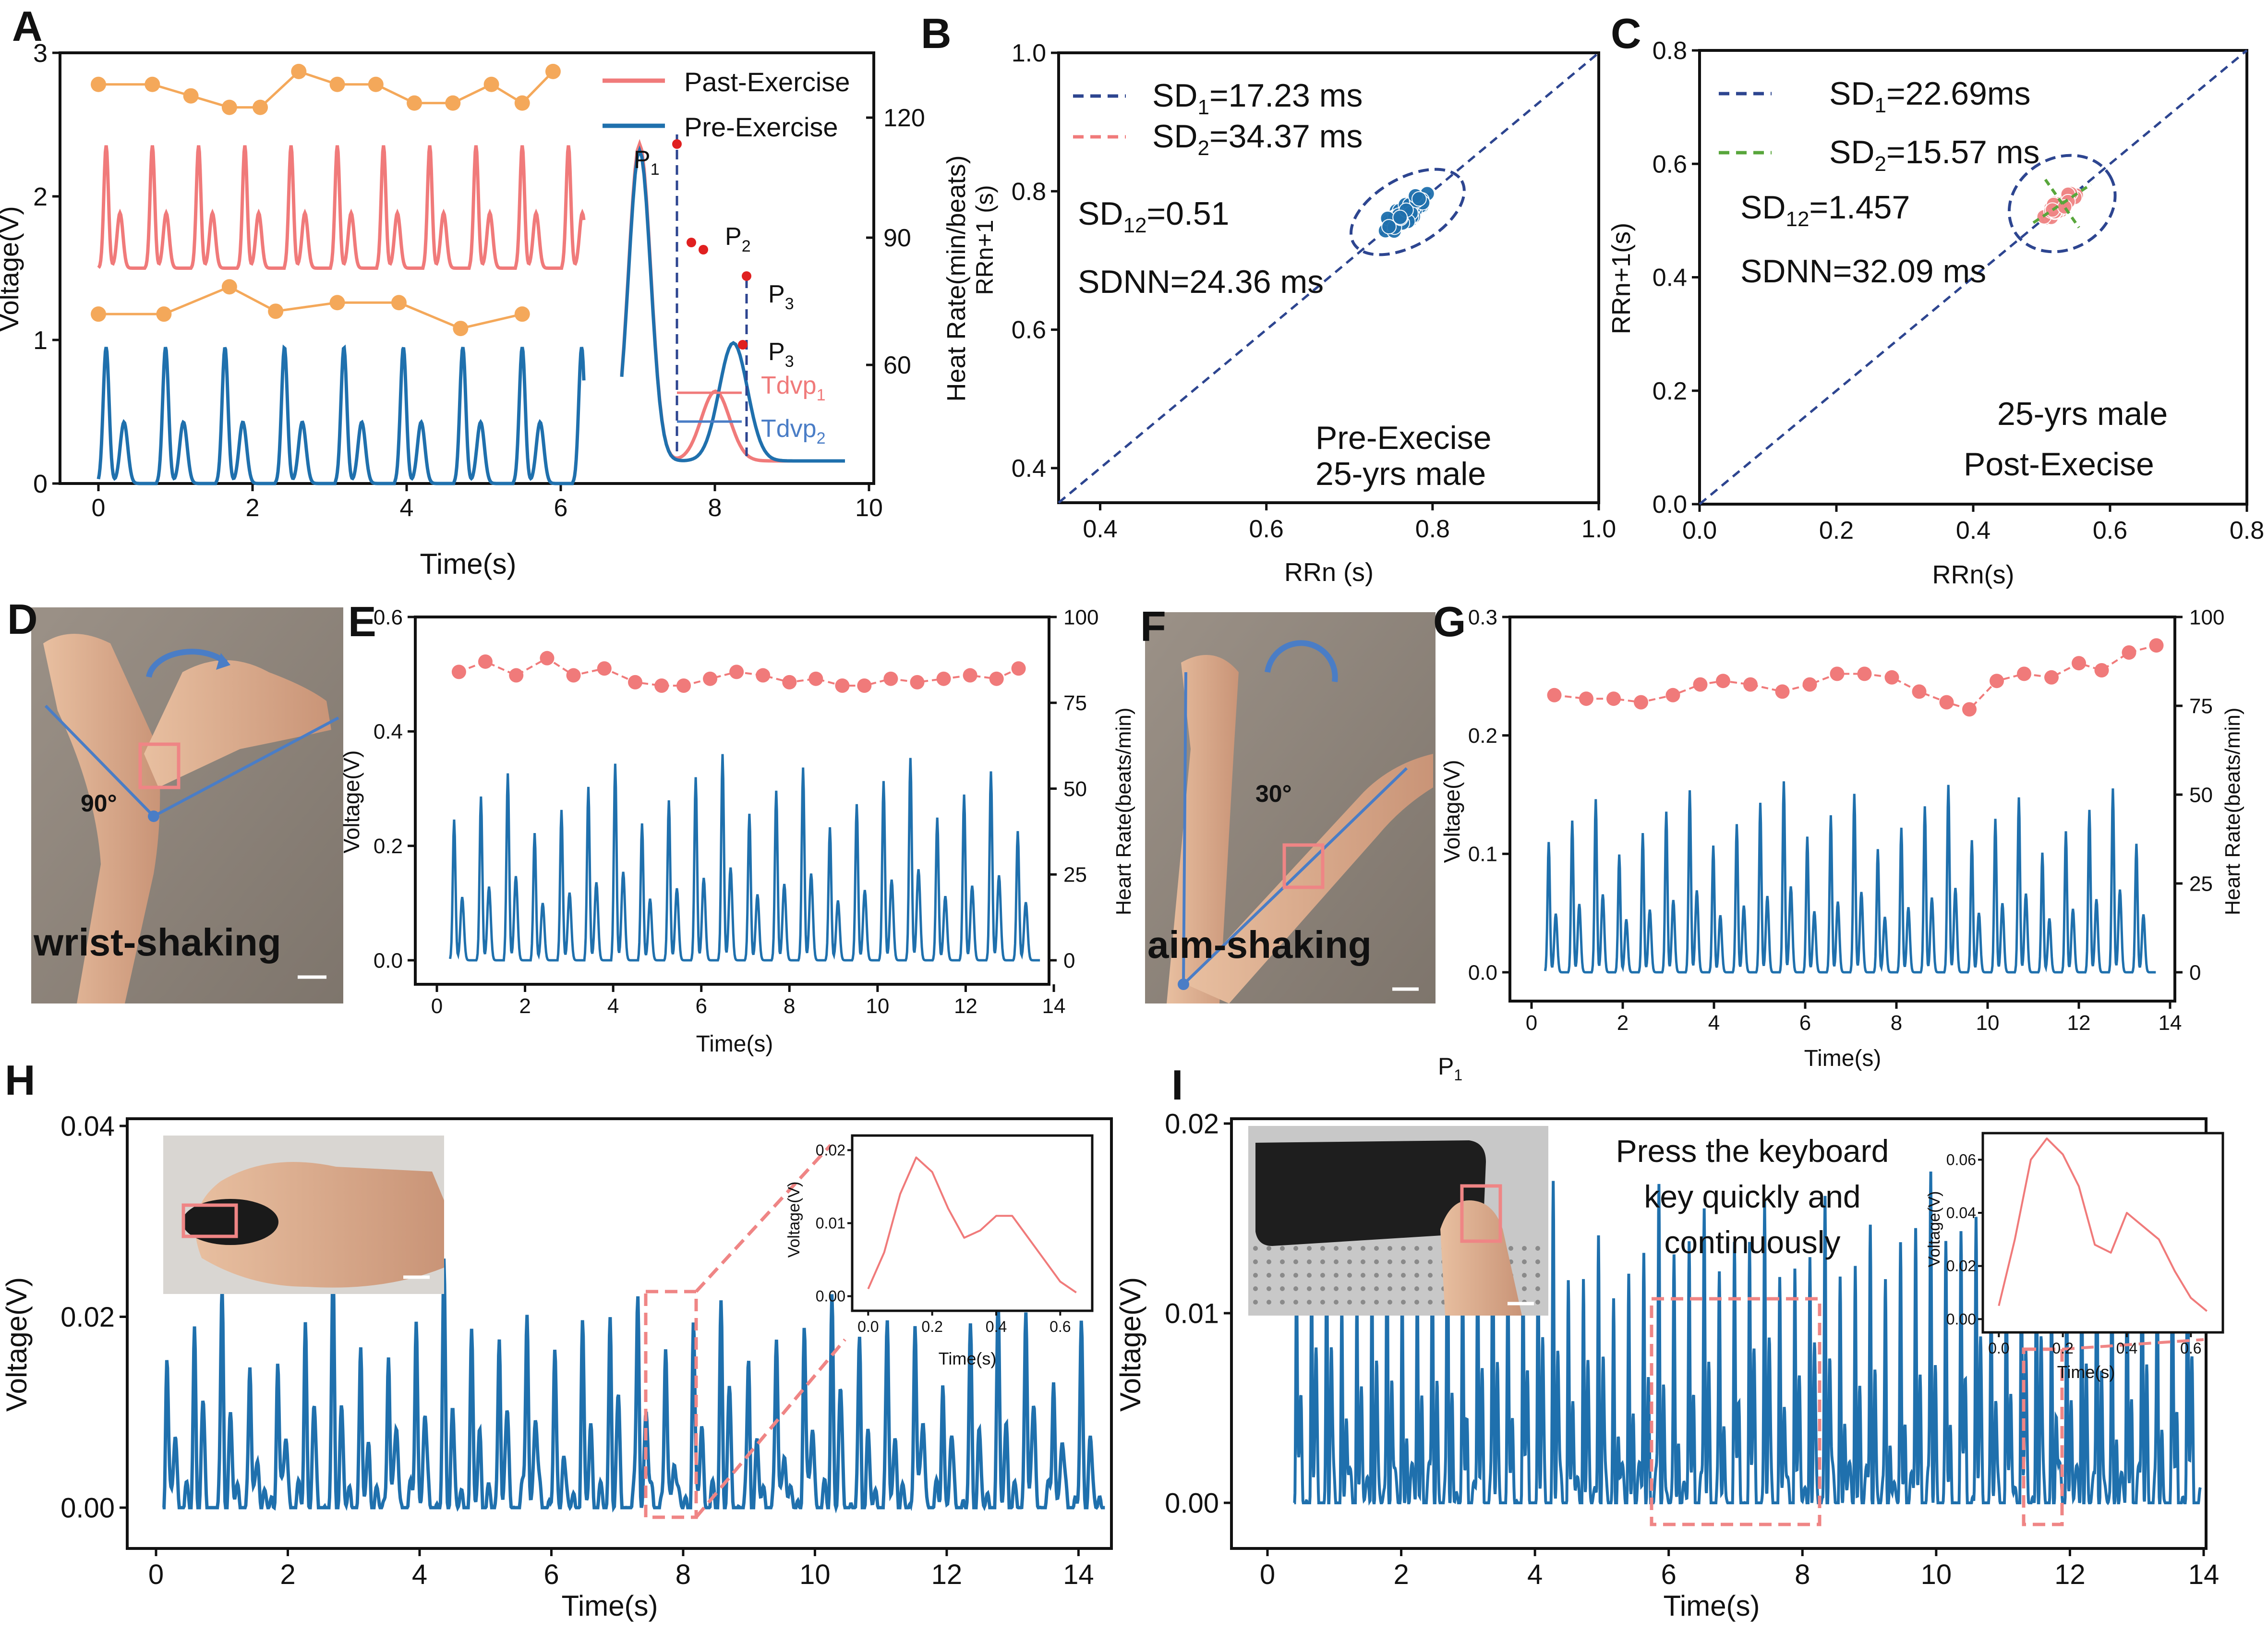  Describe the element at coordinates (1692, 1349) in the screenshot. I see `panel-i-ticks: 0 2 4 6 8 10 12 14 0.00 0.01 0.02` at that location.